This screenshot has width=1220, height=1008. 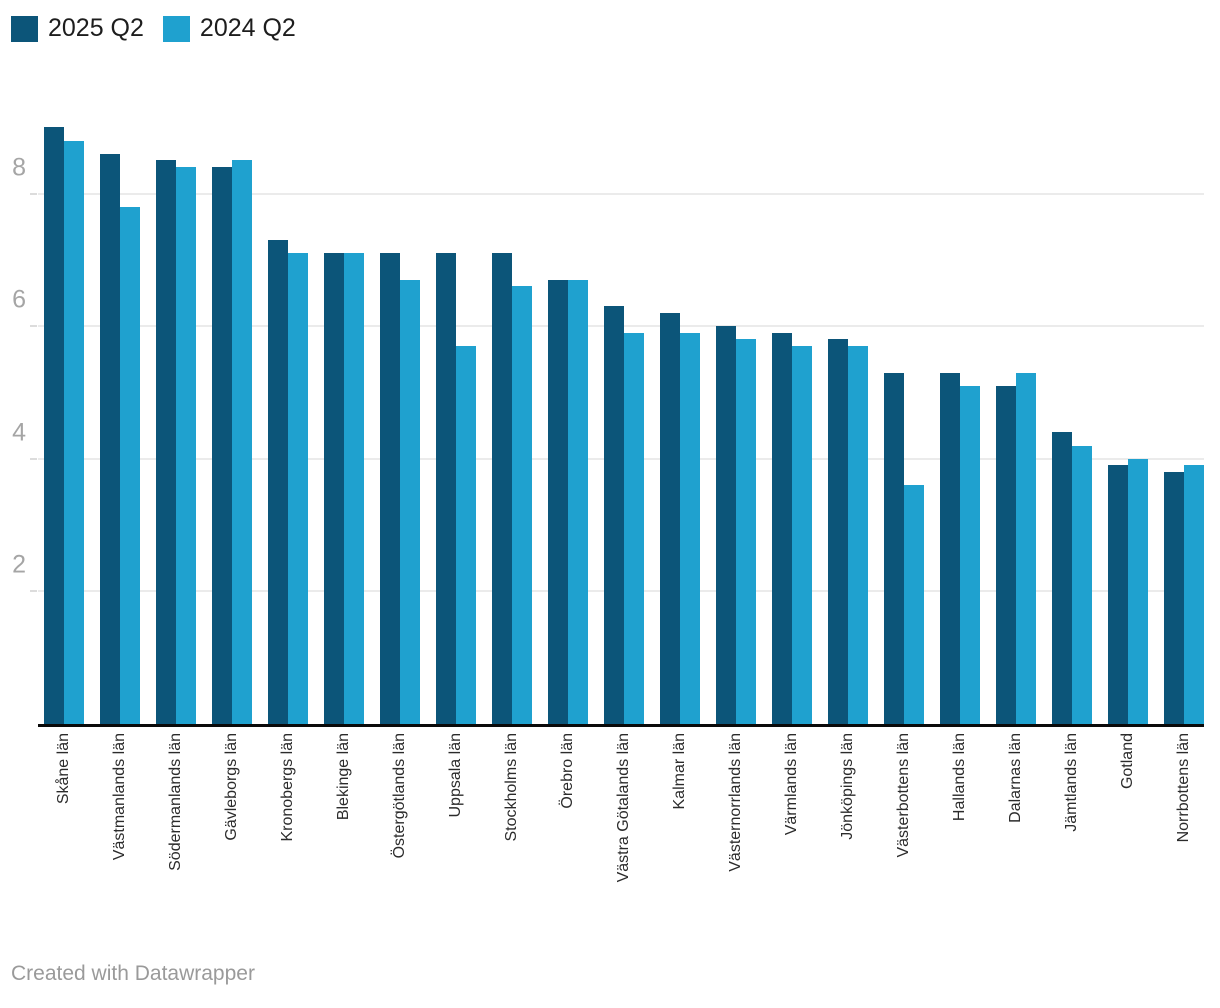 What do you see at coordinates (621, 725) in the screenshot?
I see `x-axis-line` at bounding box center [621, 725].